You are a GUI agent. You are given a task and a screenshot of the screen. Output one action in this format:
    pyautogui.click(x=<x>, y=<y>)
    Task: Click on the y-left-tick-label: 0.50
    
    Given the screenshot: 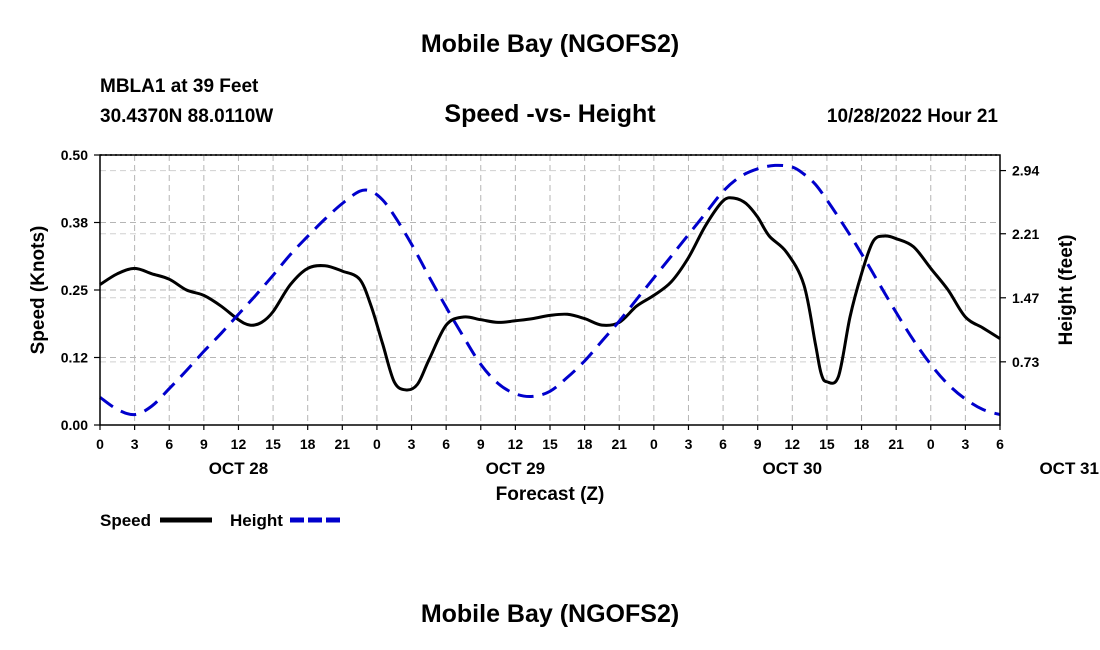 What is the action you would take?
    pyautogui.click(x=74, y=155)
    